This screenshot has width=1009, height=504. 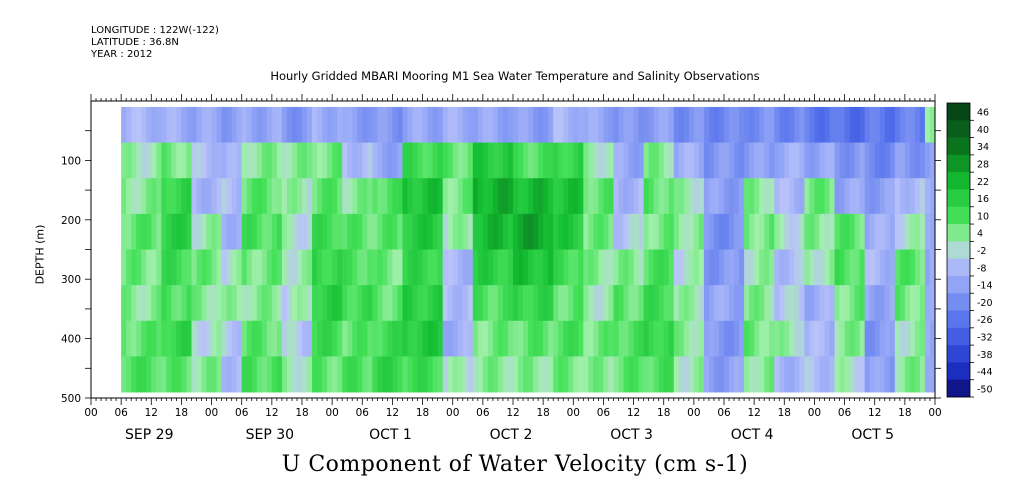 What do you see at coordinates (181, 413) in the screenshot?
I see `x-tick-label: 18` at bounding box center [181, 413].